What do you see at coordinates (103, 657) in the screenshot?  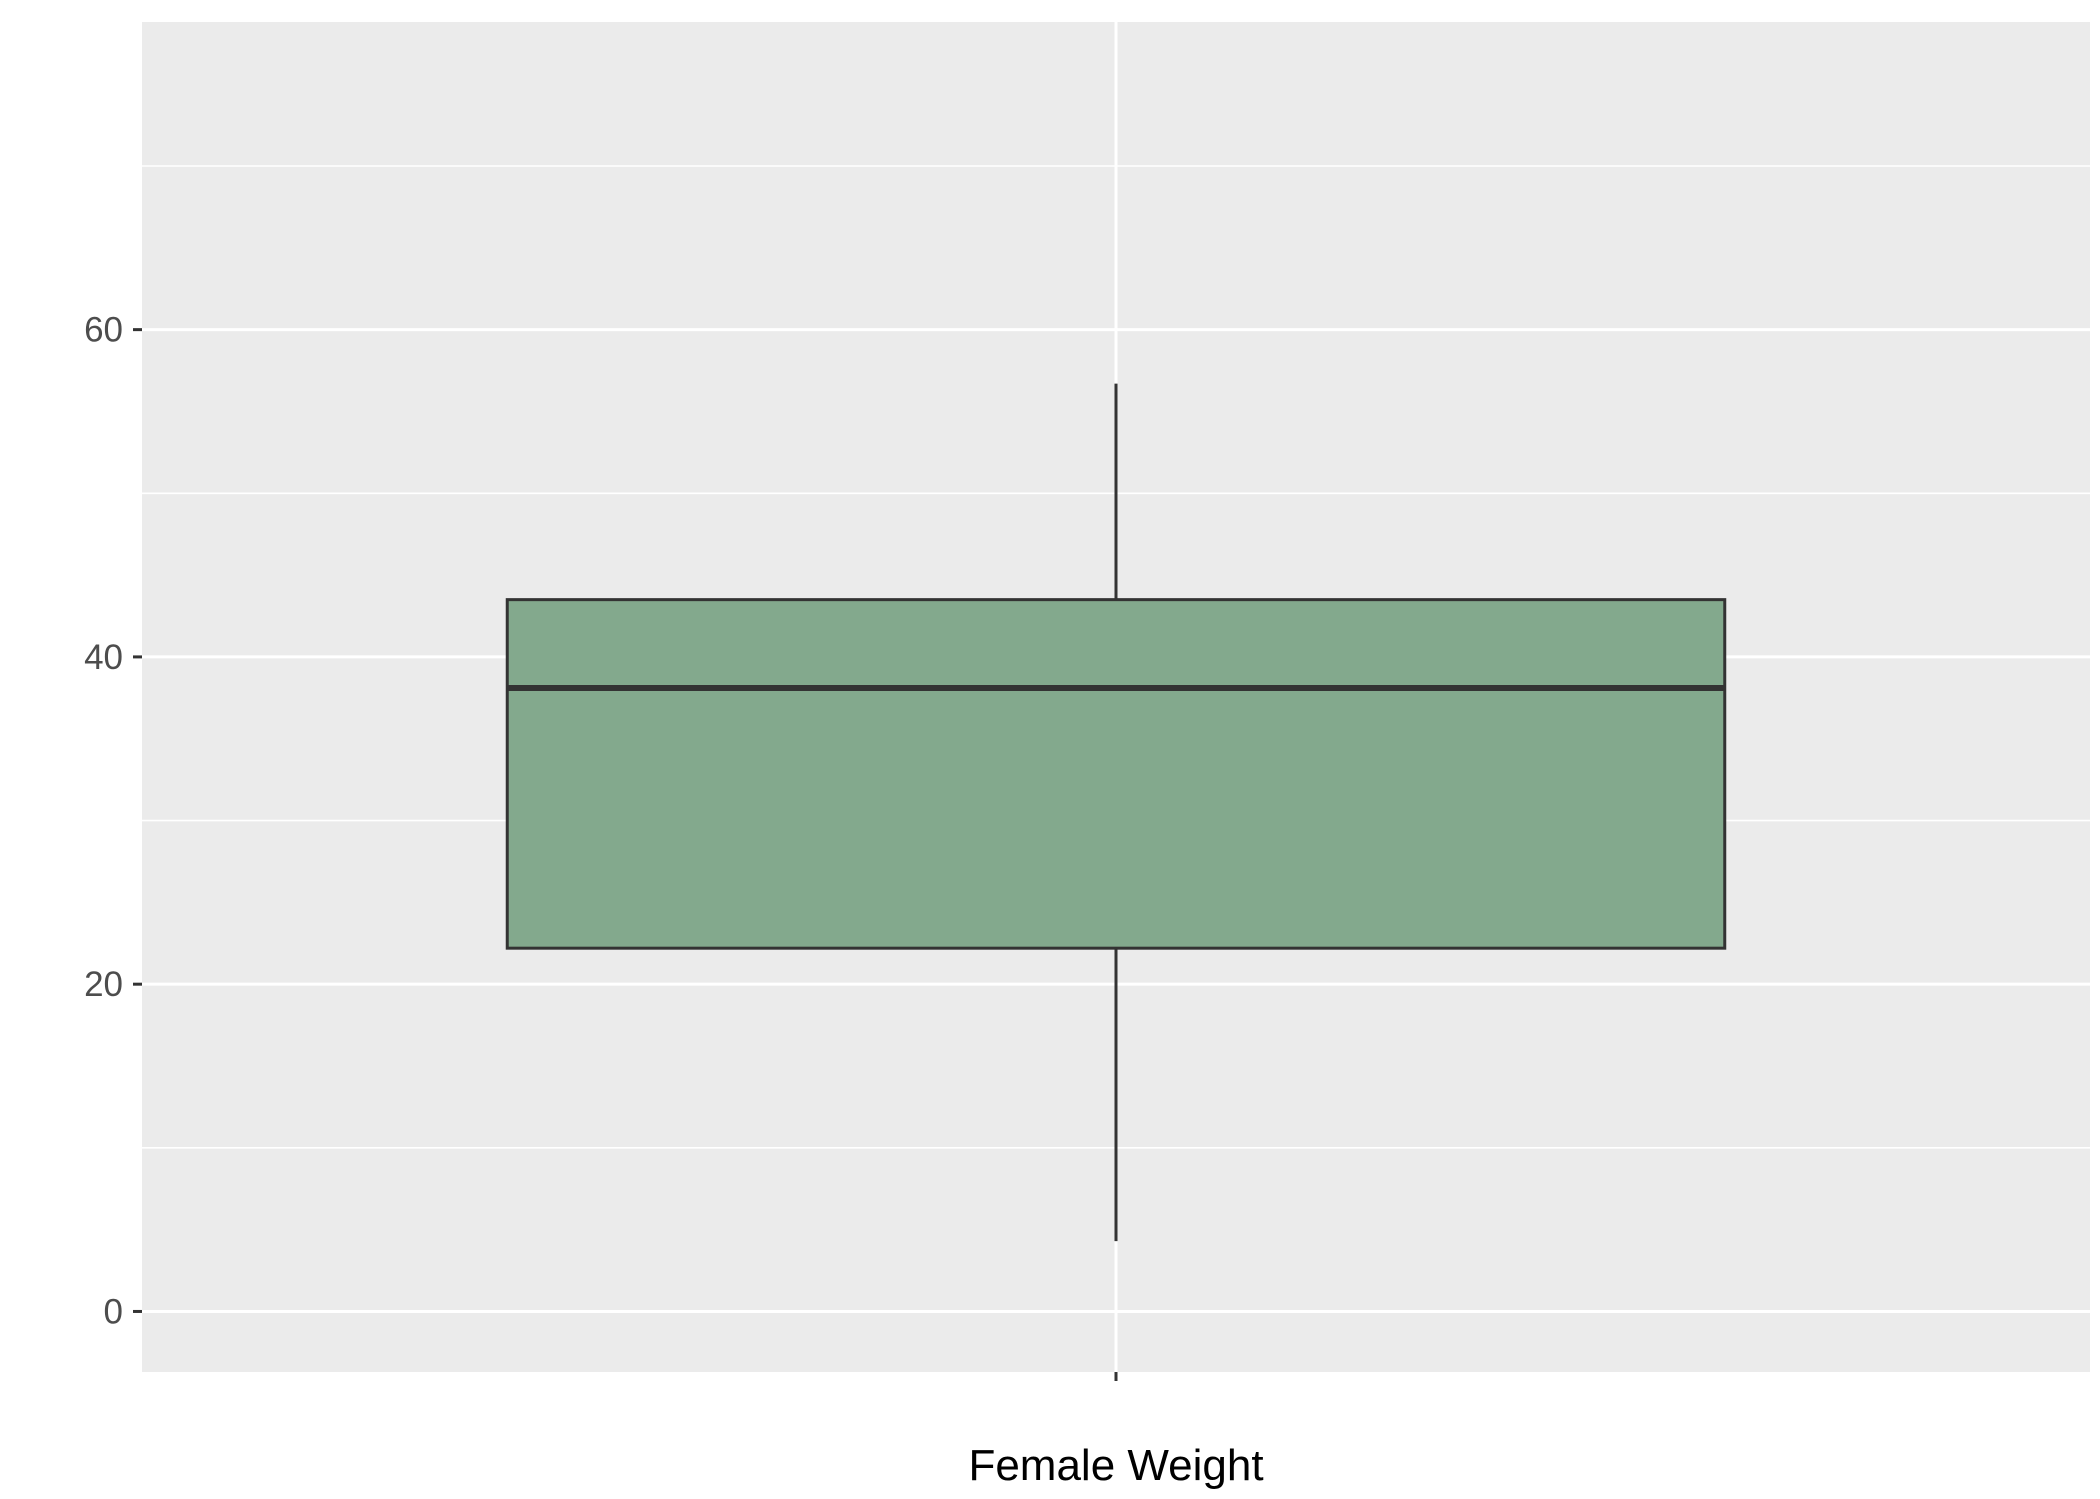 I see `y-tick-label: 40` at bounding box center [103, 657].